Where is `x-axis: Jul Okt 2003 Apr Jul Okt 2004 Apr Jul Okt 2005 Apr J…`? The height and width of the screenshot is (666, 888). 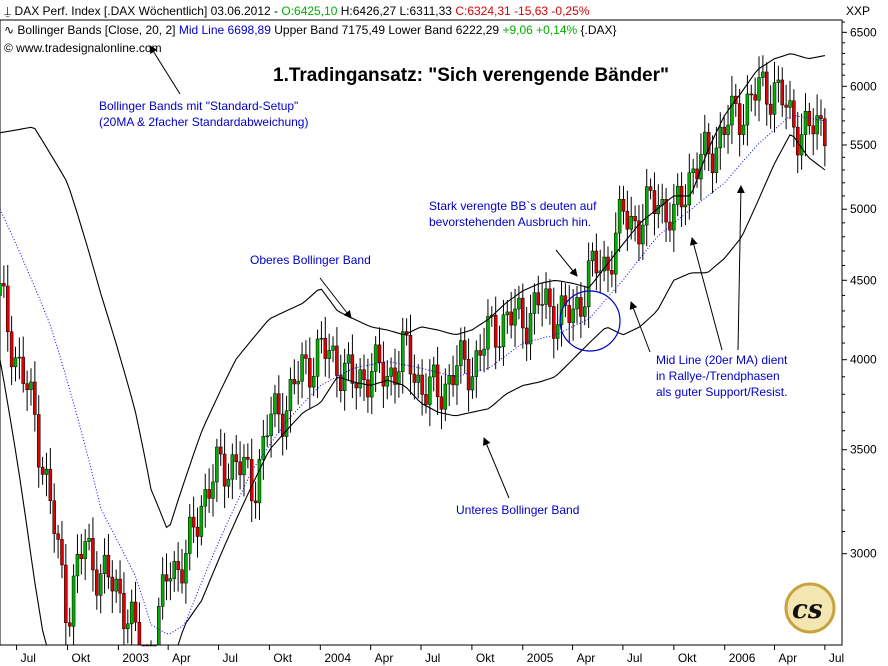 x-axis: Jul Okt 2003 Apr Jul Okt 2004 Apr Jul Okt 2005 Apr J… is located at coordinates (430, 655).